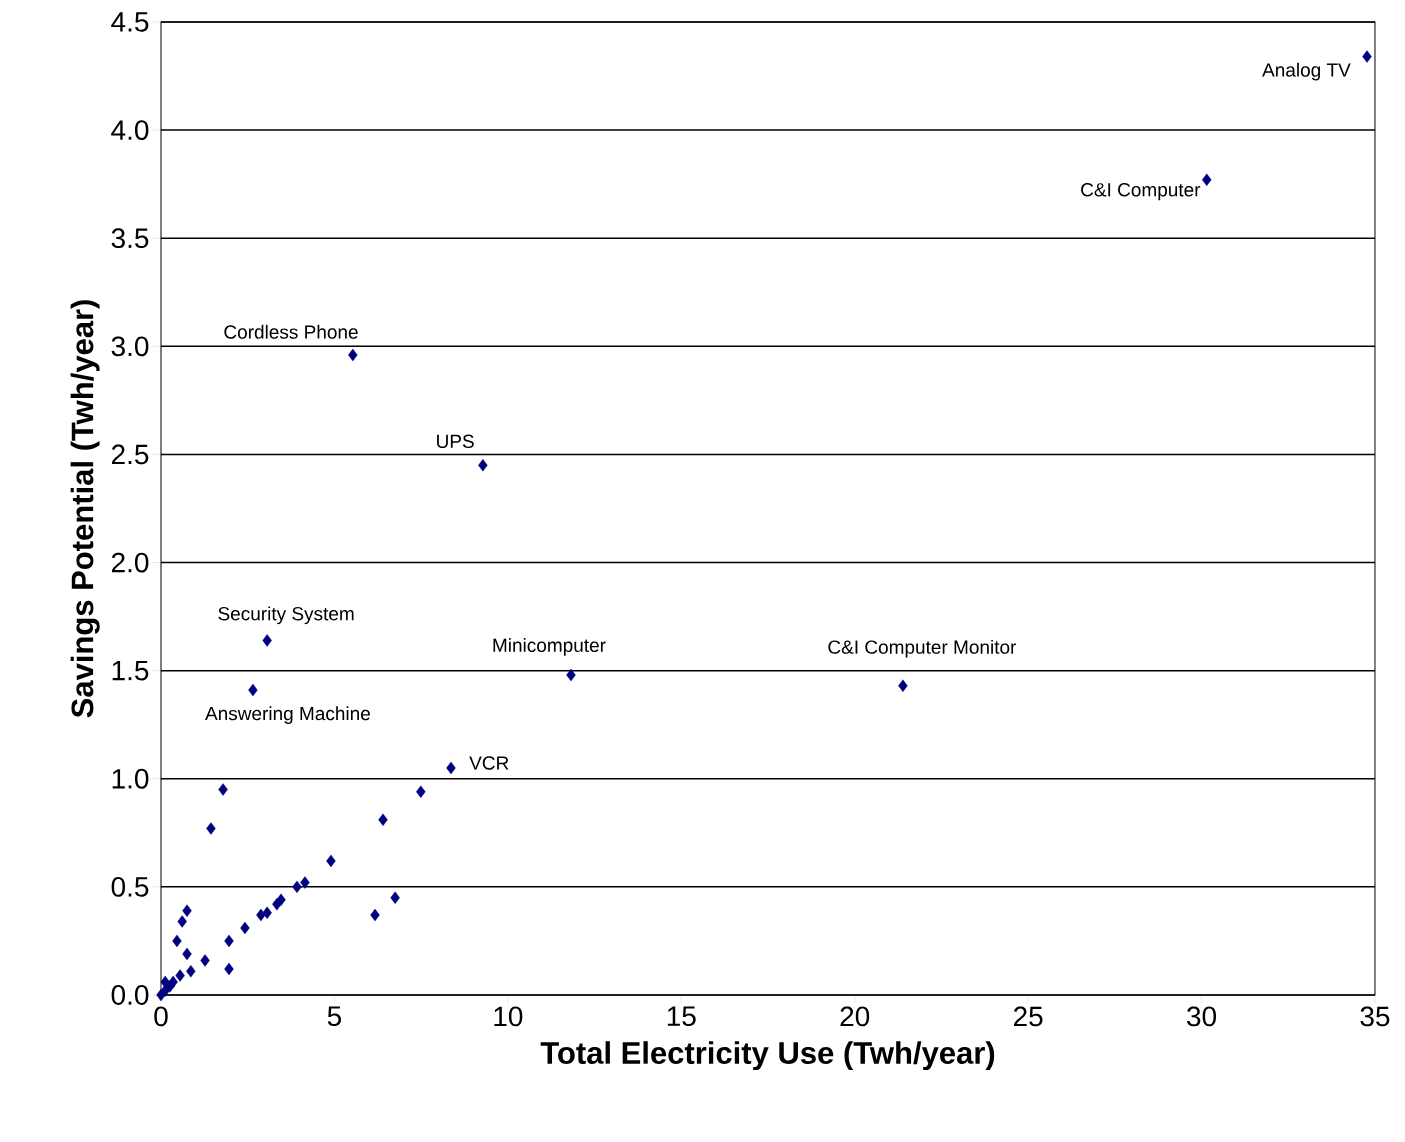 The image size is (1405, 1142). I want to click on x-tick-label: 30, so click(1202, 1016).